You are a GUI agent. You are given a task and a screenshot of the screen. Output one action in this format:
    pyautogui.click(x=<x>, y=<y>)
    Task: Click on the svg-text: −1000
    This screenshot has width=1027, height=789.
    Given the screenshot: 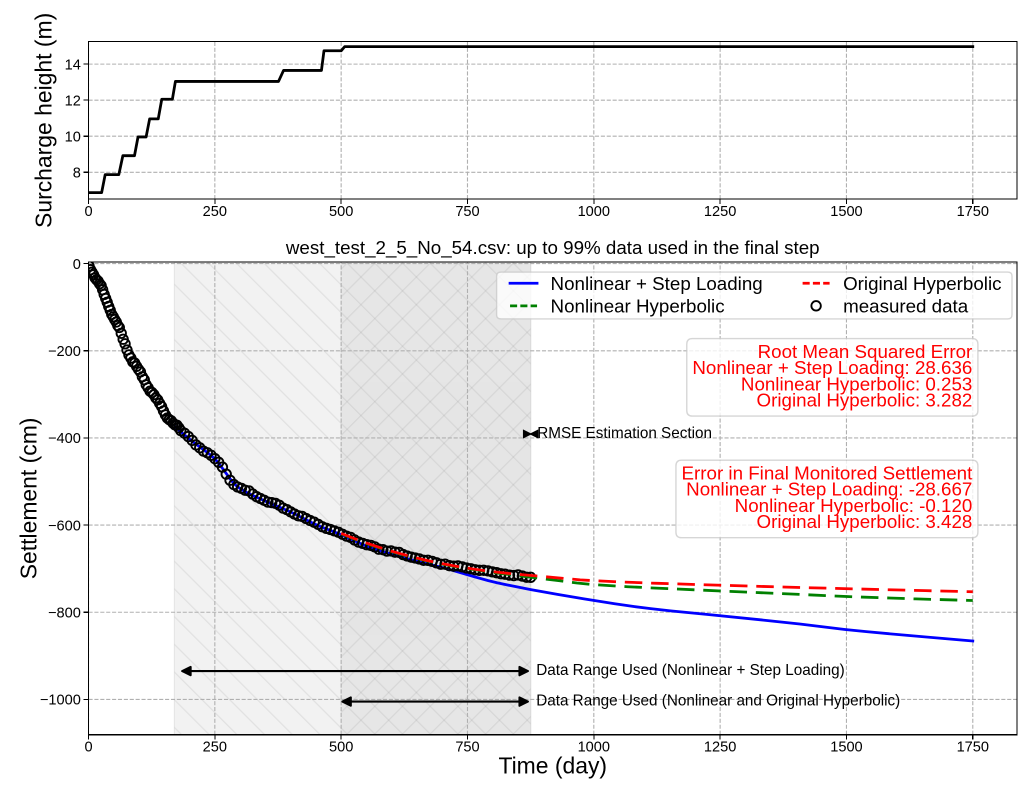 What is the action you would take?
    pyautogui.click(x=60, y=701)
    